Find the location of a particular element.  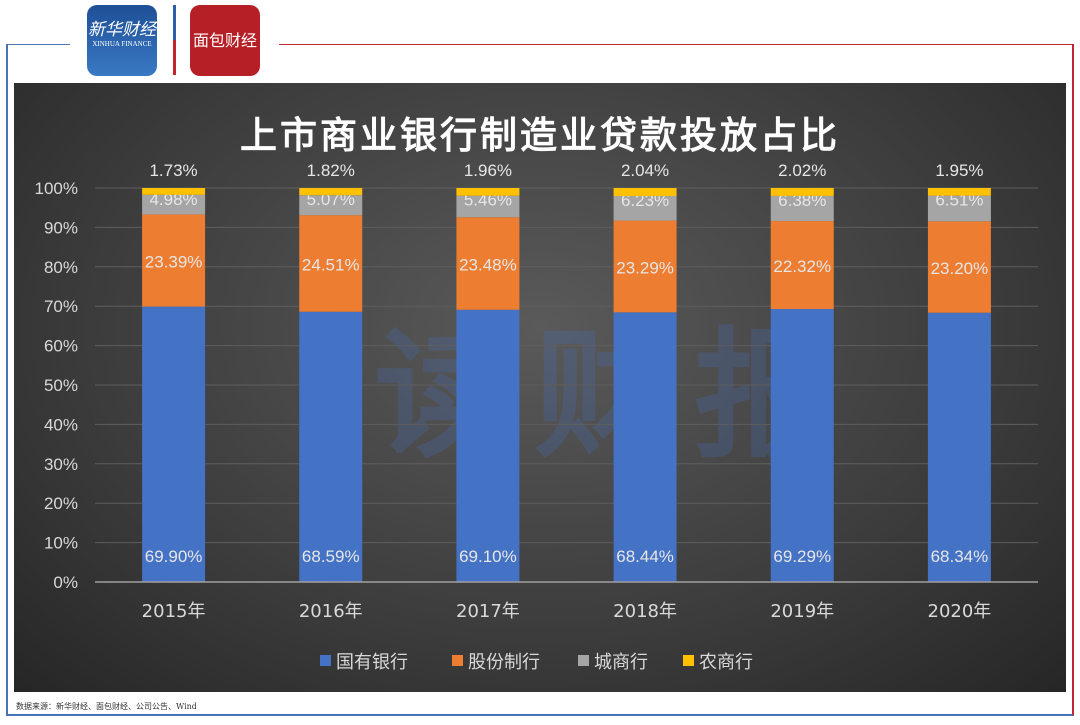

watermark: 读财报 is located at coordinates (614, 384).